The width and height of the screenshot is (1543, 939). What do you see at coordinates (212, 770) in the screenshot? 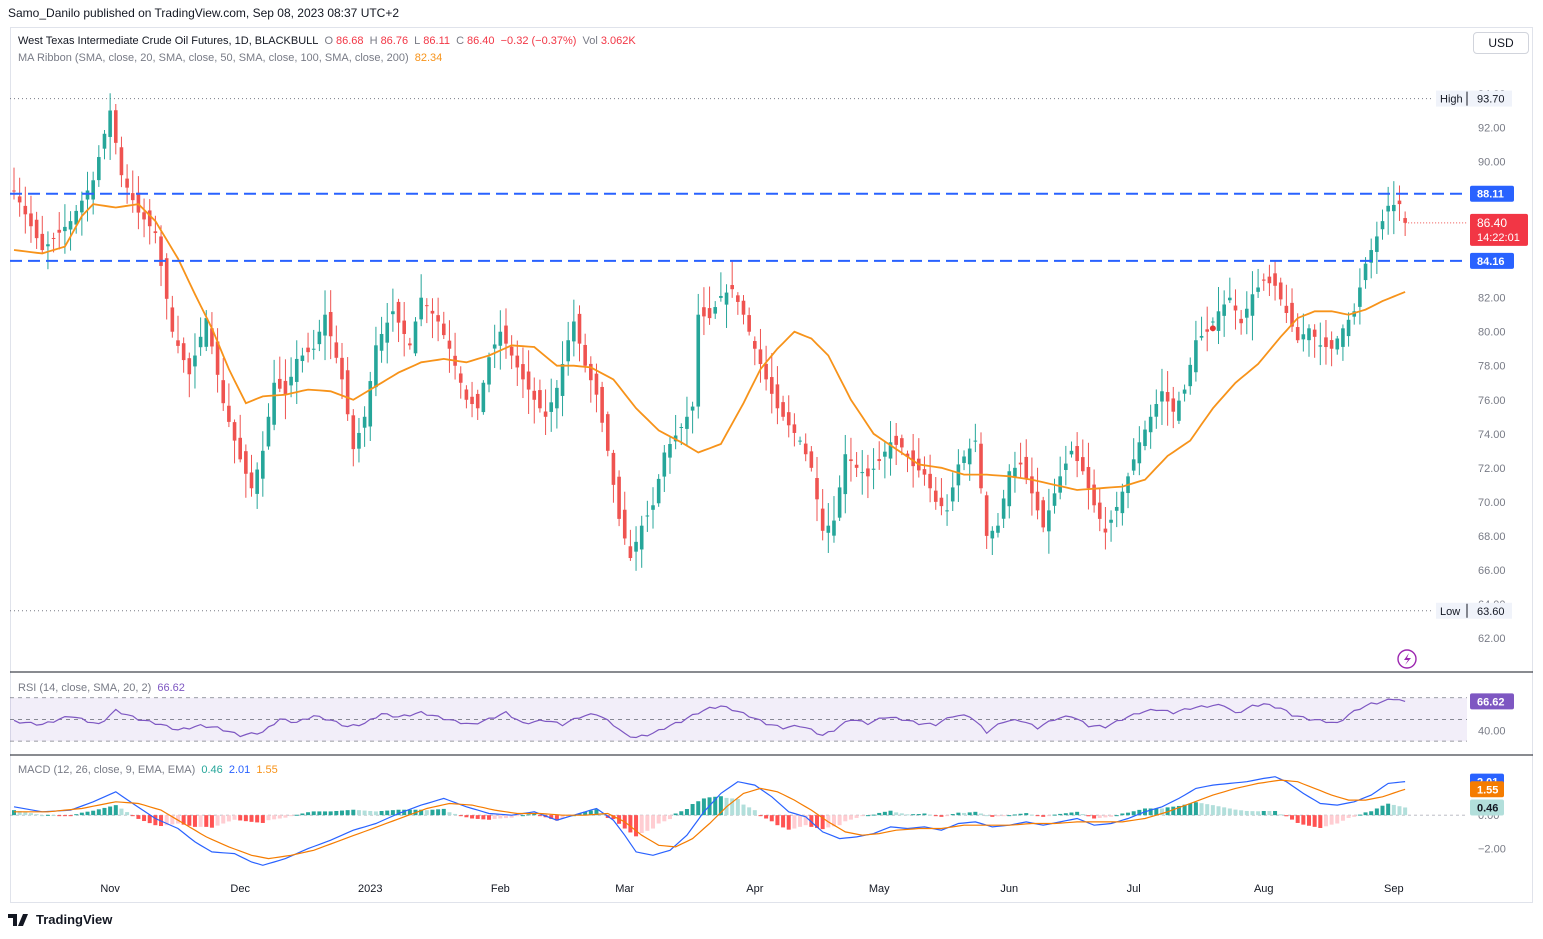
I see `macd-hist-value: 0.46` at bounding box center [212, 770].